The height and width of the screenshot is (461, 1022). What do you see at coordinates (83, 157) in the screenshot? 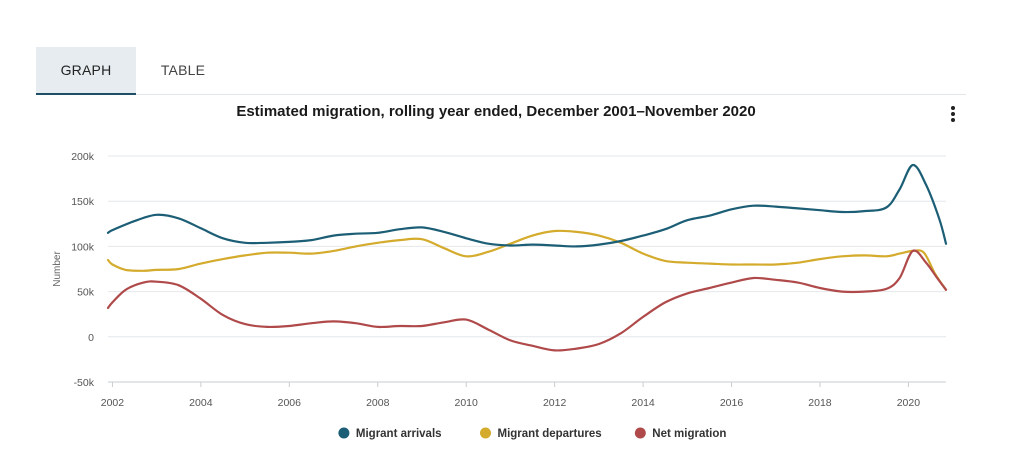
I see `y-tick-label: 200k` at bounding box center [83, 157].